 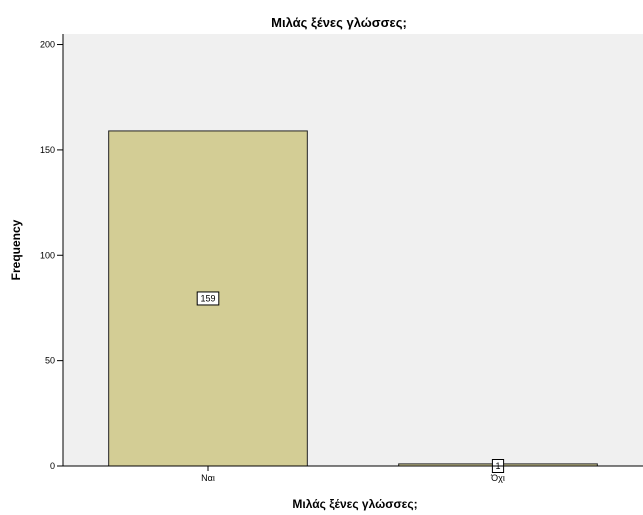 What do you see at coordinates (52, 466) in the screenshot?
I see `y-tick-label: 0` at bounding box center [52, 466].